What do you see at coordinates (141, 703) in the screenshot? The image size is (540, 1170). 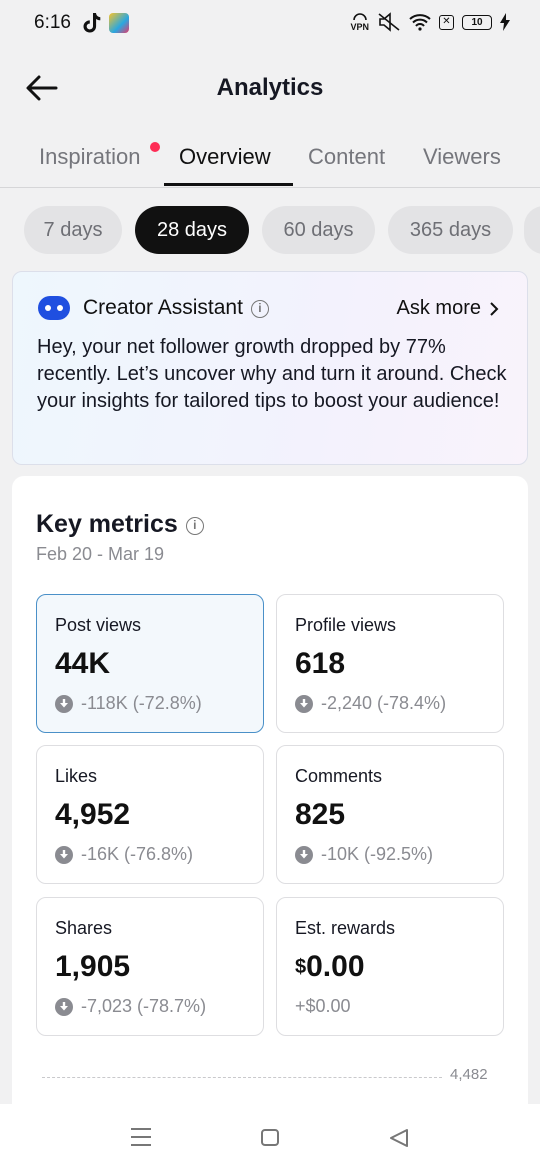 I see `metric-change-text: -118K (-72.8%)` at bounding box center [141, 703].